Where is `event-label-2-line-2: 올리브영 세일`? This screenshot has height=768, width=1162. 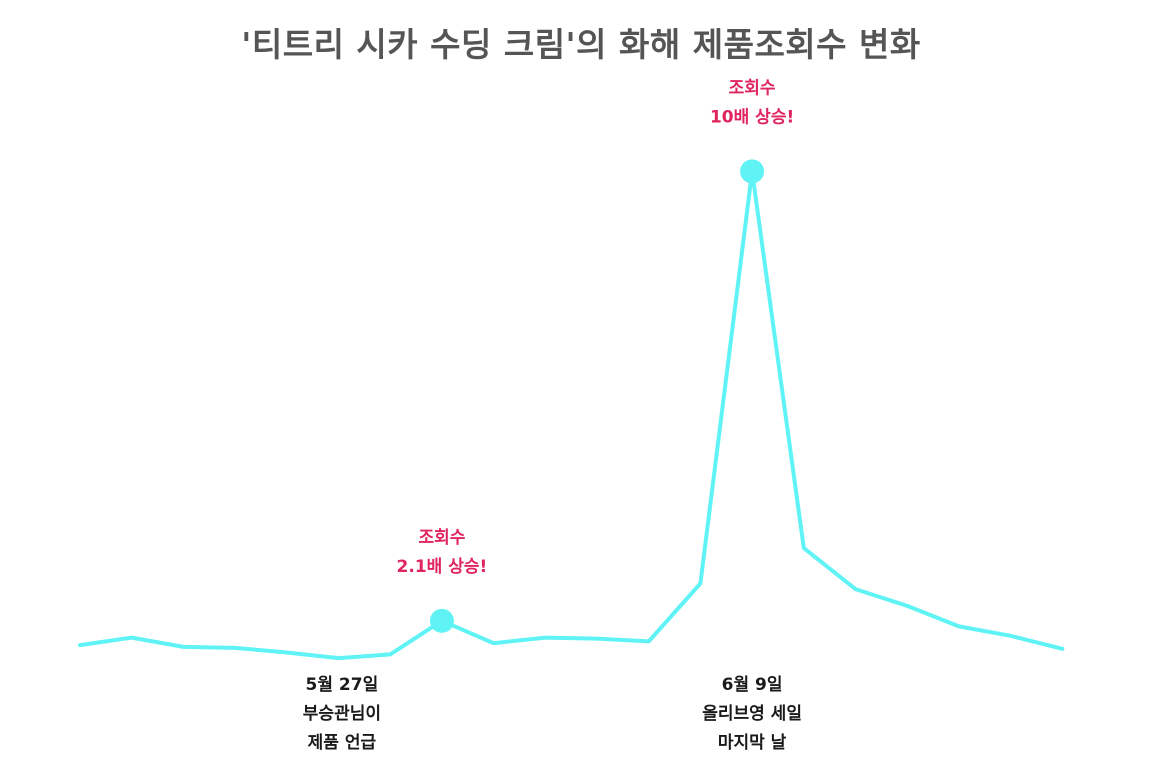 event-label-2-line-2: 올리브영 세일 is located at coordinates (752, 714).